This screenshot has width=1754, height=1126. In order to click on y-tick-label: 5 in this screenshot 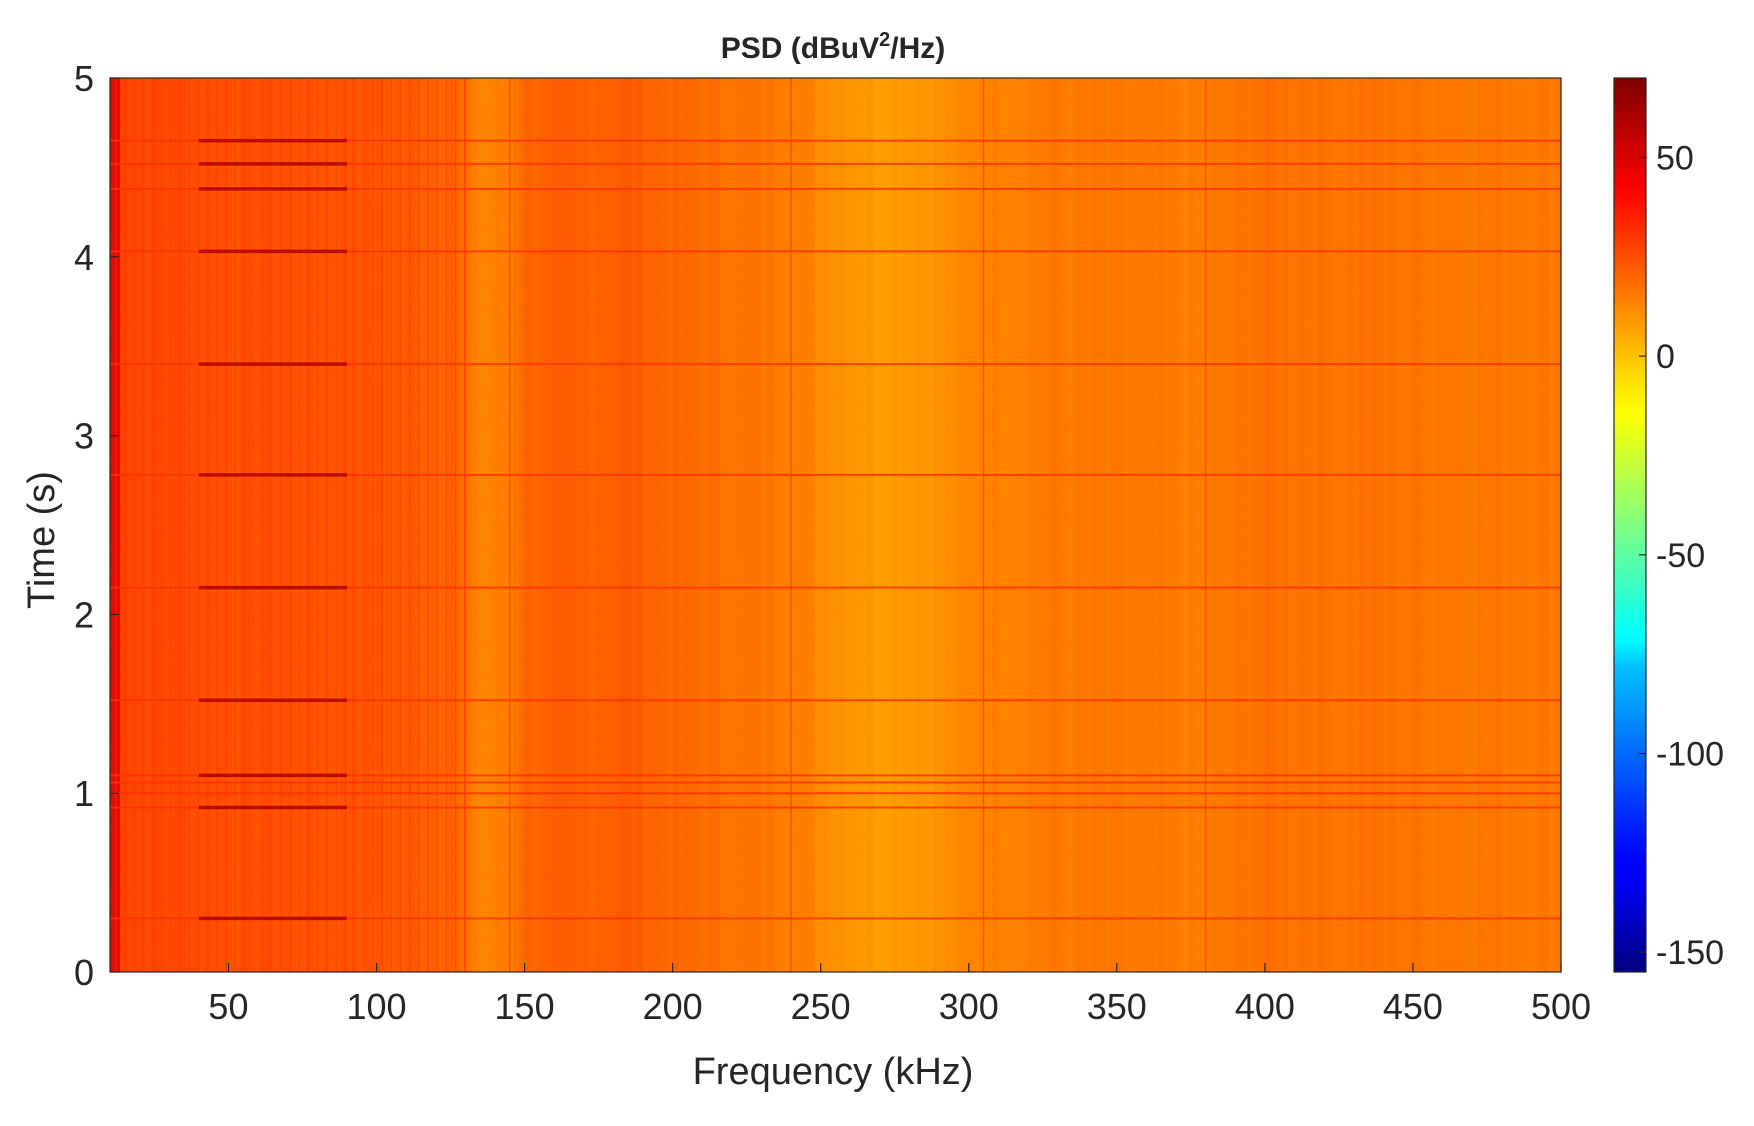, I will do `click(84, 78)`.